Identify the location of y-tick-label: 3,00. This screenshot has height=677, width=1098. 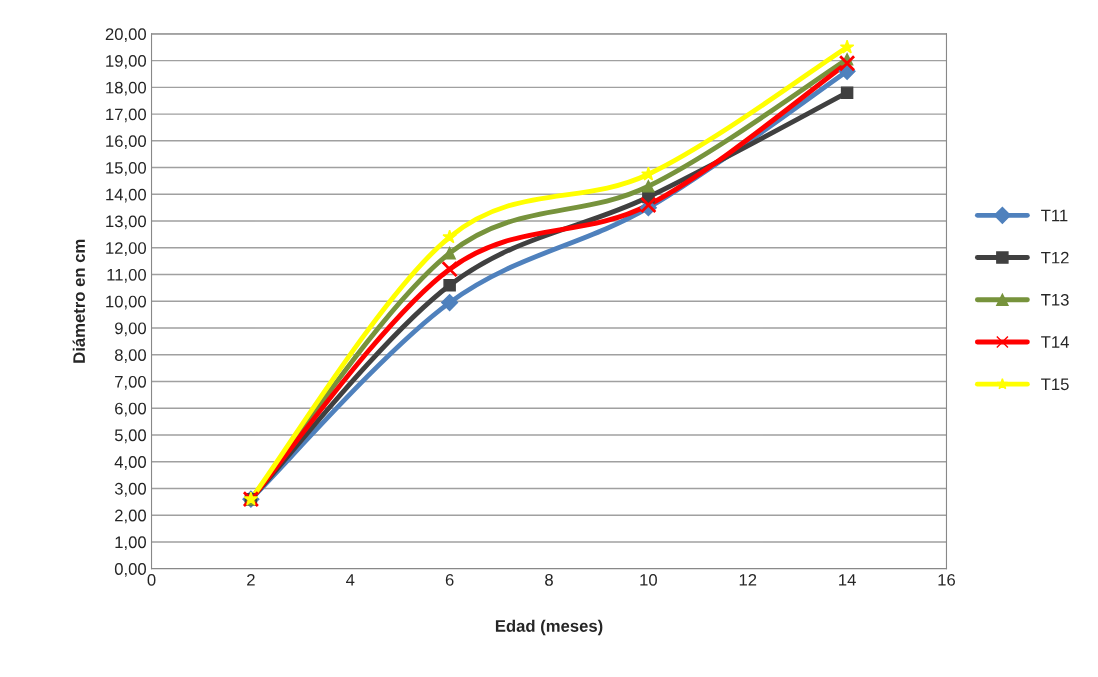
(130, 489).